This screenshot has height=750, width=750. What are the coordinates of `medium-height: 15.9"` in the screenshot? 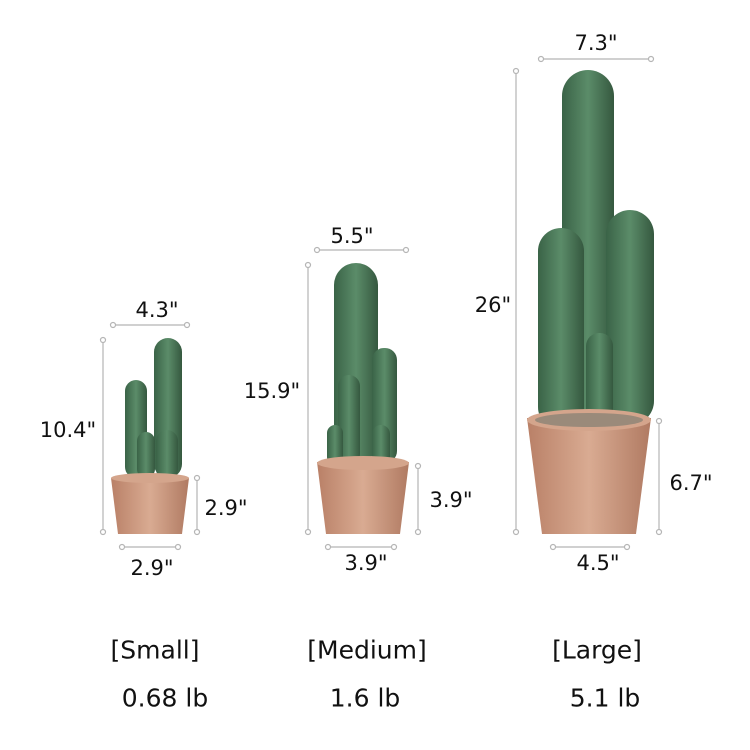 It's located at (272, 391).